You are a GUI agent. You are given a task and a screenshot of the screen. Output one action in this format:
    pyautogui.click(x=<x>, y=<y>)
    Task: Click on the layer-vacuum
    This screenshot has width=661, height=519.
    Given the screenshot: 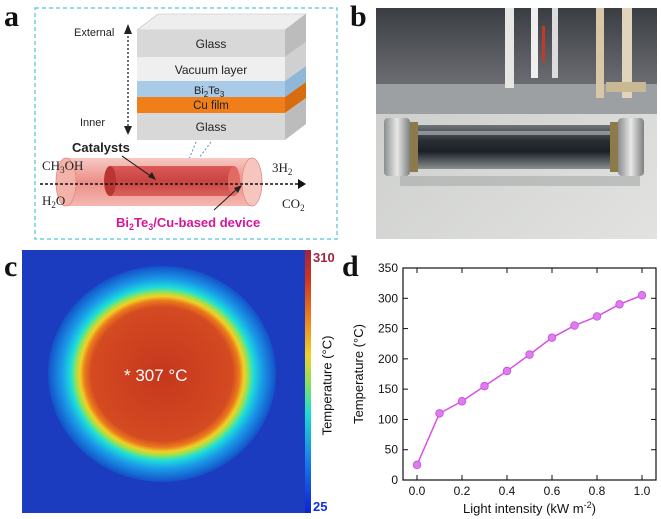 What is the action you would take?
    pyautogui.click(x=211, y=69)
    